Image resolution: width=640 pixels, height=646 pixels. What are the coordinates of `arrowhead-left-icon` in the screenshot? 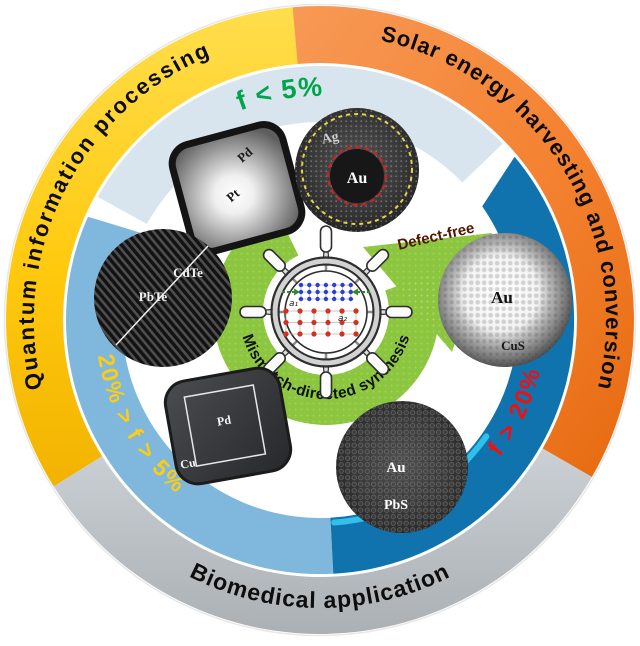 It's located at (297, 292).